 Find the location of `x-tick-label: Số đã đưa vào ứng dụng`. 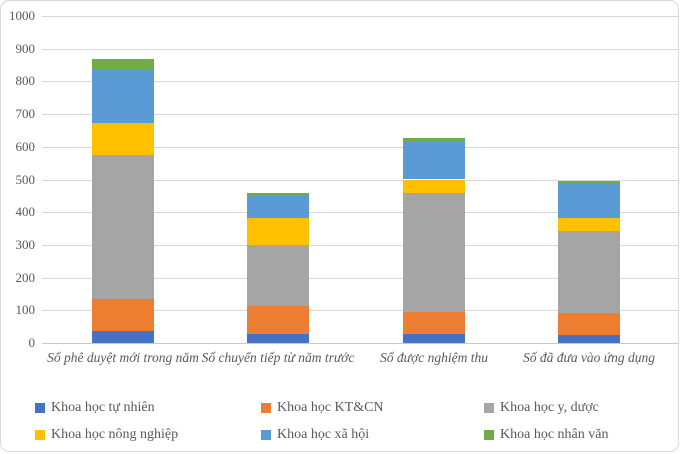

x-tick-label: Số đã đưa vào ứng dụng is located at coordinates (589, 357).